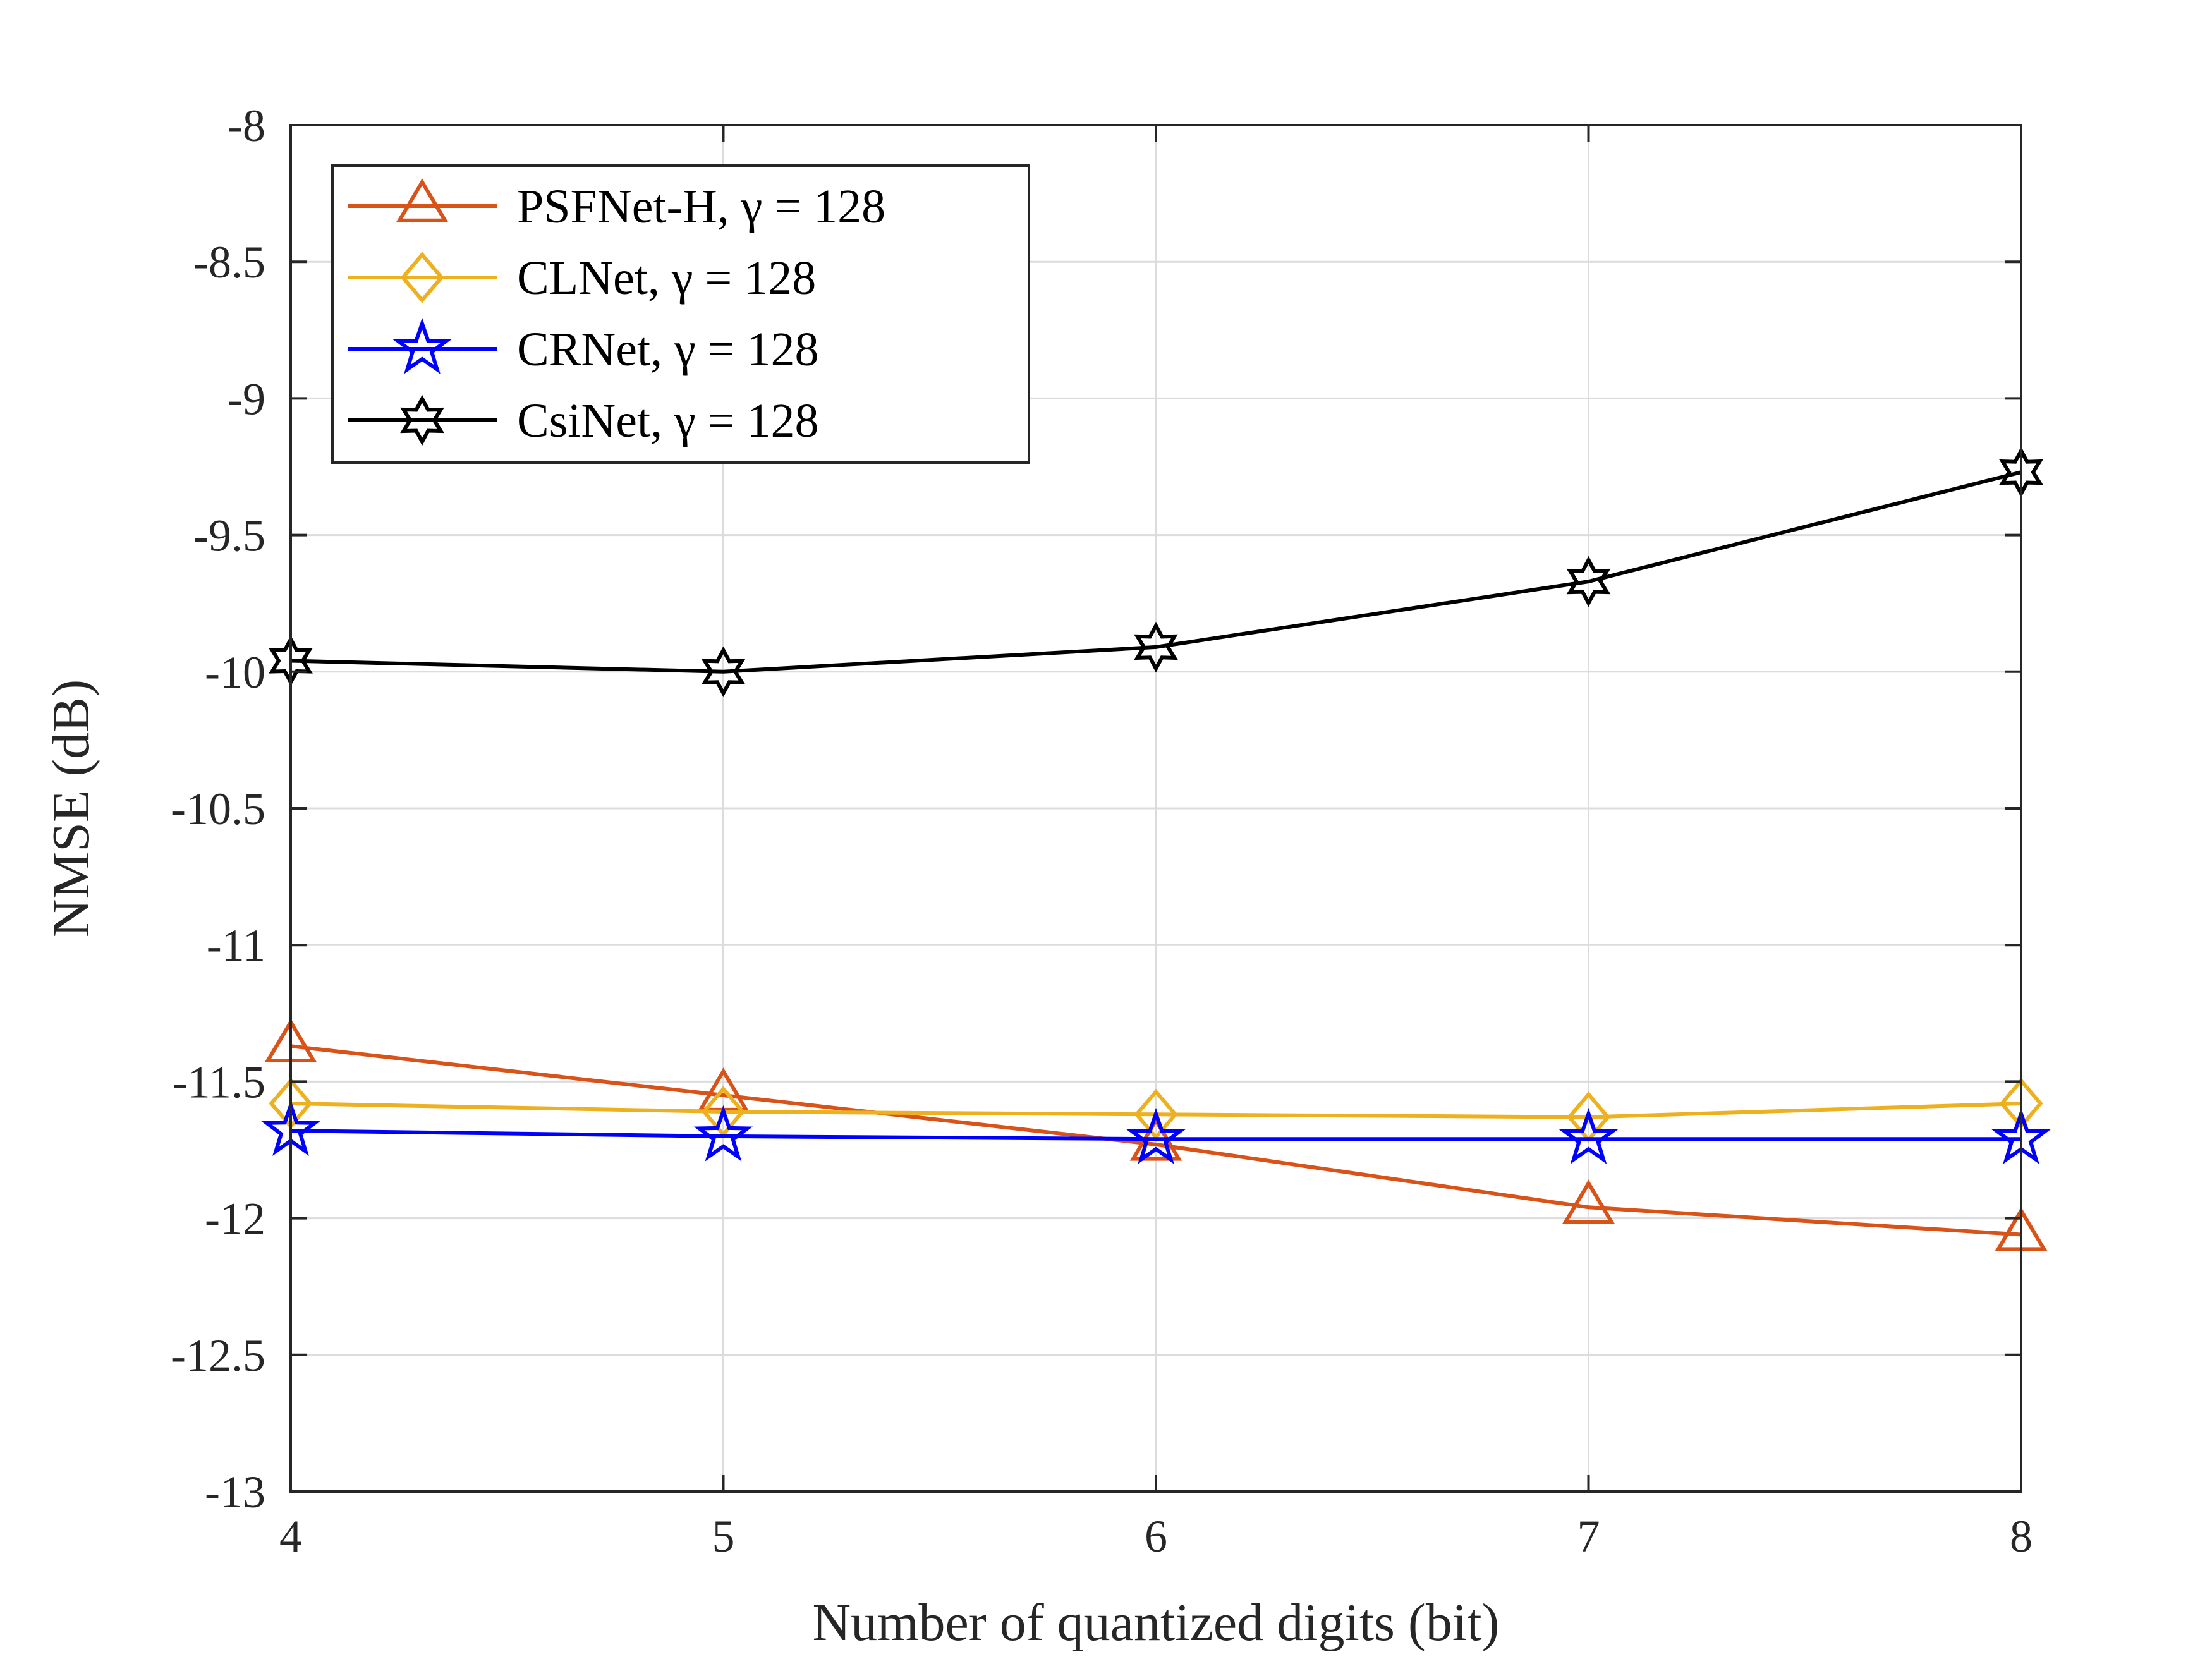 The width and height of the screenshot is (2212, 1659). I want to click on y-tick-label: -8.5, so click(229, 262).